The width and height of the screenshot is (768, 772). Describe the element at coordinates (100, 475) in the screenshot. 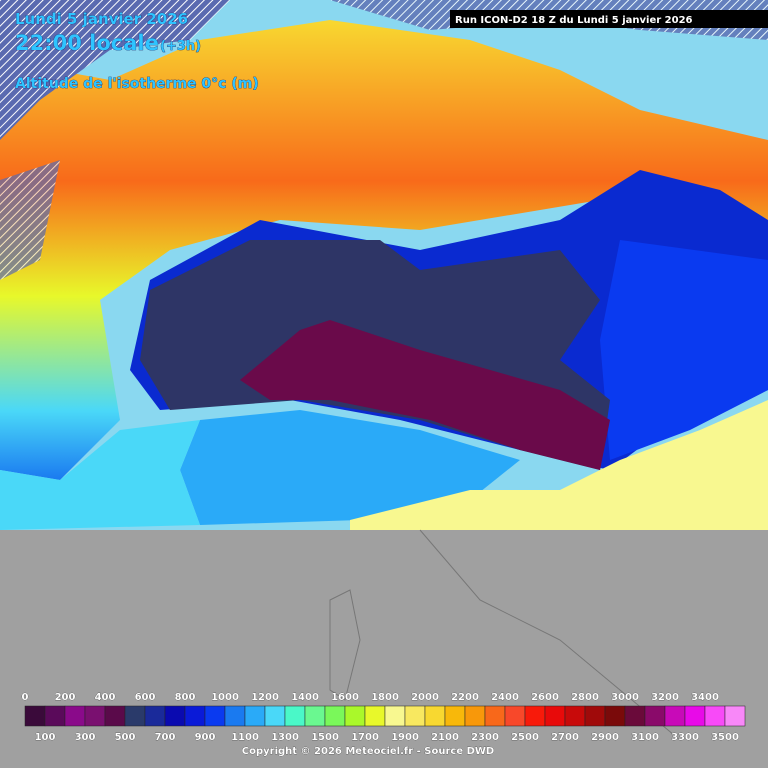

I see `west-coast` at that location.